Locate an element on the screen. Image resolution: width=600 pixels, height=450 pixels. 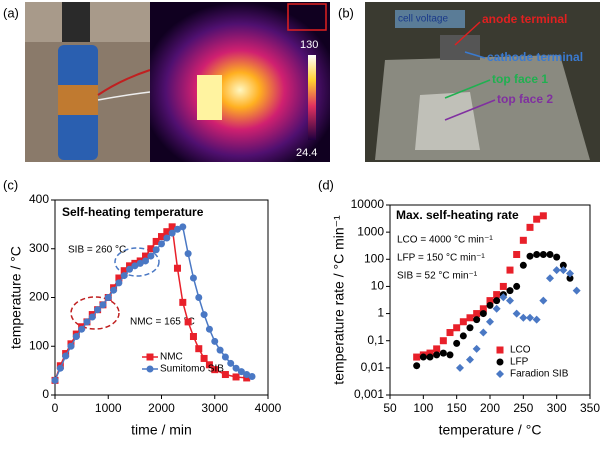
highlight is located at coordinates (95, 313).